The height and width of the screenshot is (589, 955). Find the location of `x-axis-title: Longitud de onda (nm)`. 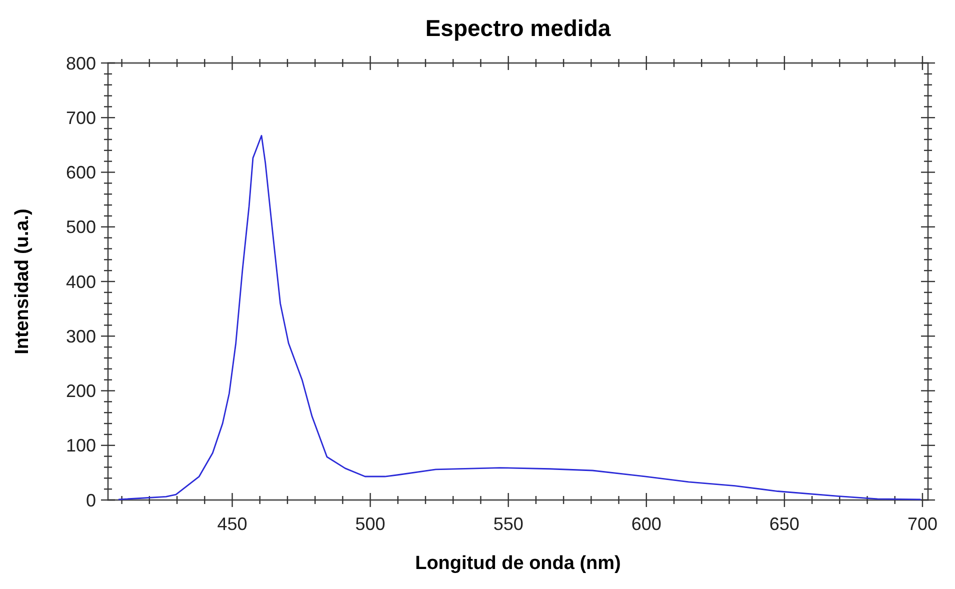

x-axis-title: Longitud de onda (nm) is located at coordinates (518, 563).